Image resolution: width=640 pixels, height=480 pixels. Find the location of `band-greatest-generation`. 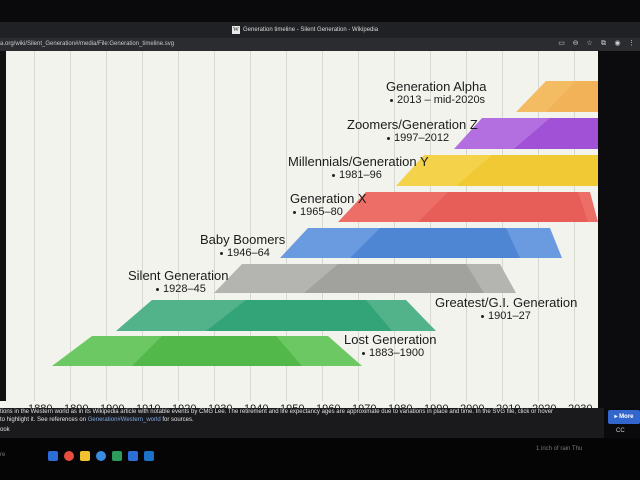

band-greatest-generation is located at coordinates (276, 316).